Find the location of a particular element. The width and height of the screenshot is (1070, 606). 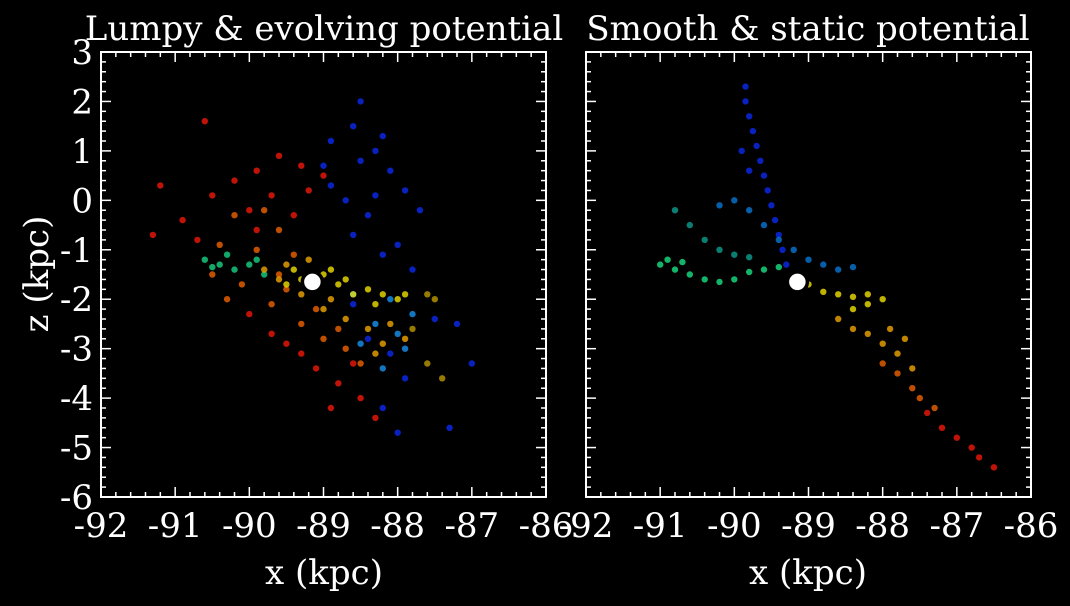

y-tick-label: 0 is located at coordinates (82, 201).